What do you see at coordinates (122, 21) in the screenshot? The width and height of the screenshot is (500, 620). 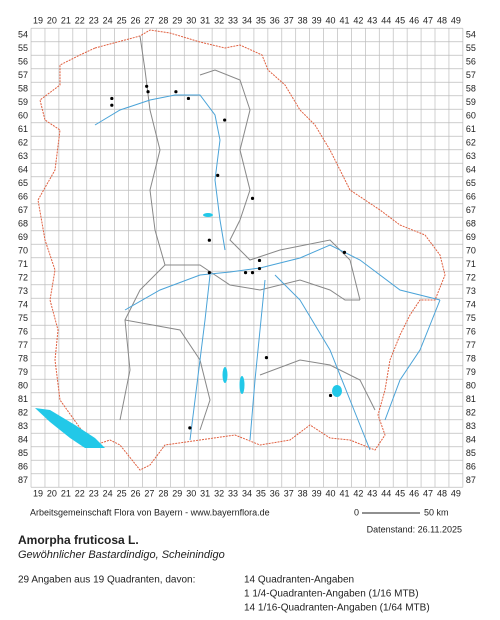 I see `column-label: 25` at bounding box center [122, 21].